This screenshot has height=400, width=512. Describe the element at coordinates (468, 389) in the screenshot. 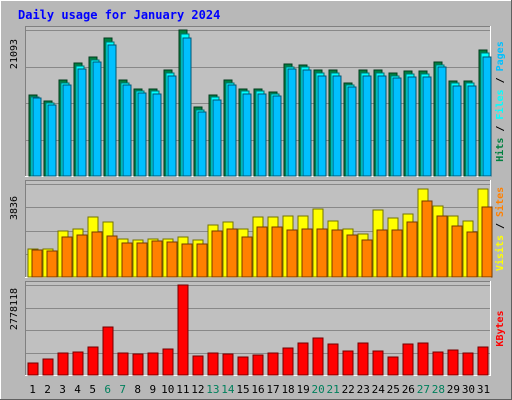

I see `xtick-label: 30` at that location.